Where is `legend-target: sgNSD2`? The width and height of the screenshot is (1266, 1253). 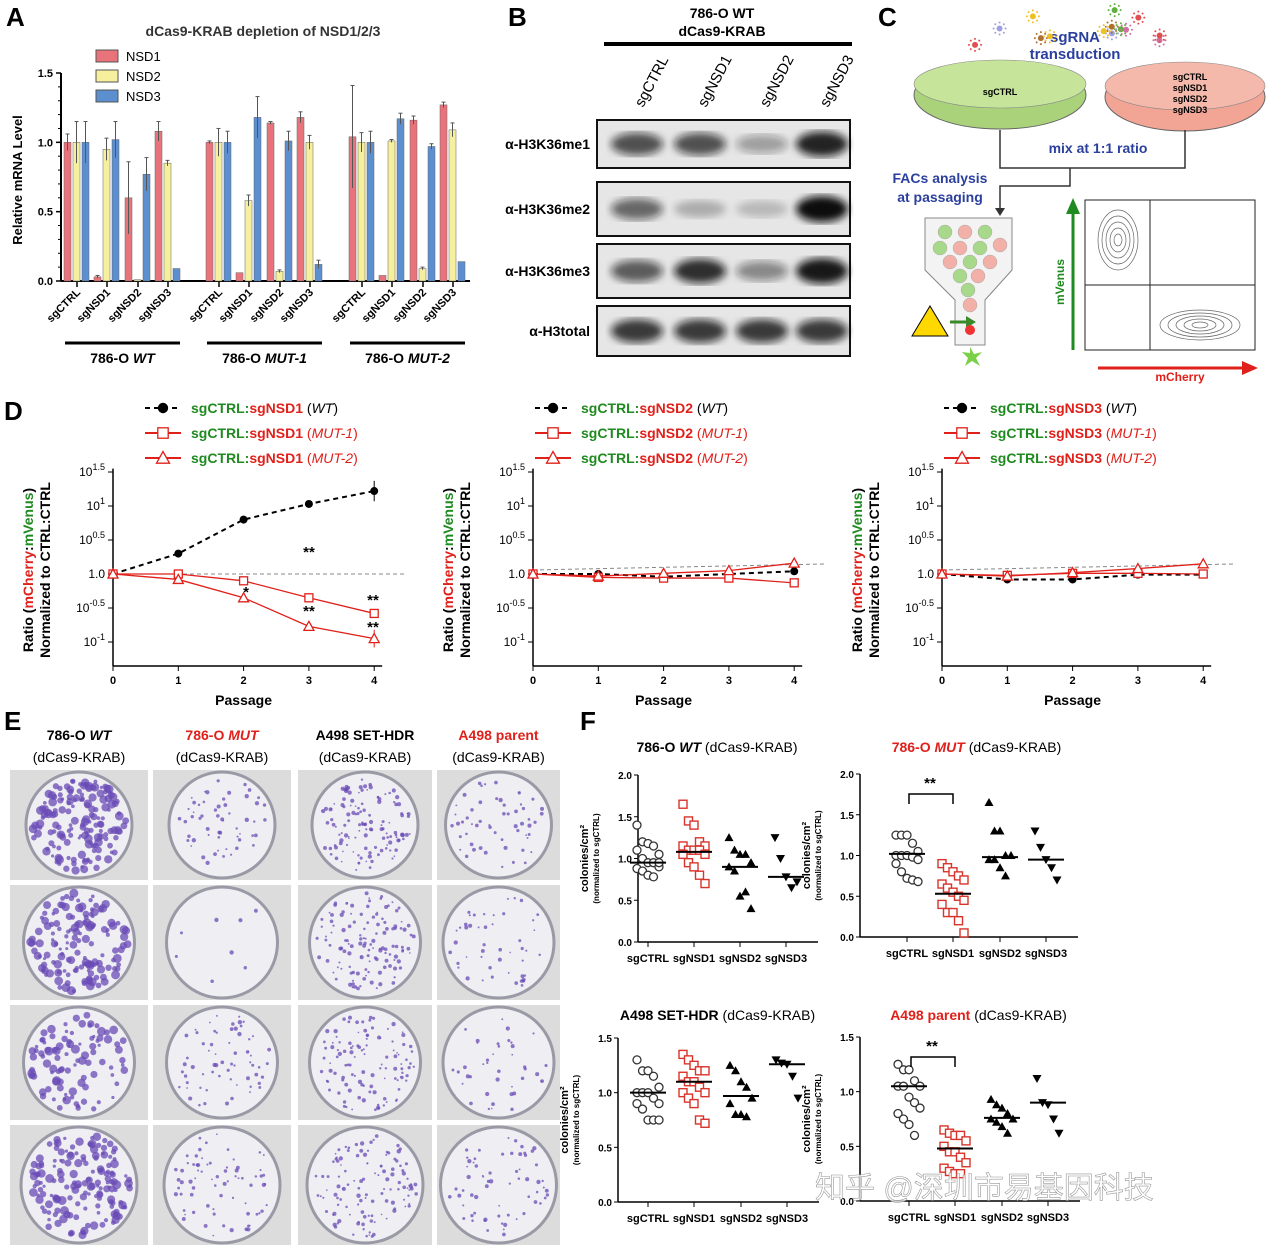
legend-target: sgNSD2 is located at coordinates (666, 408).